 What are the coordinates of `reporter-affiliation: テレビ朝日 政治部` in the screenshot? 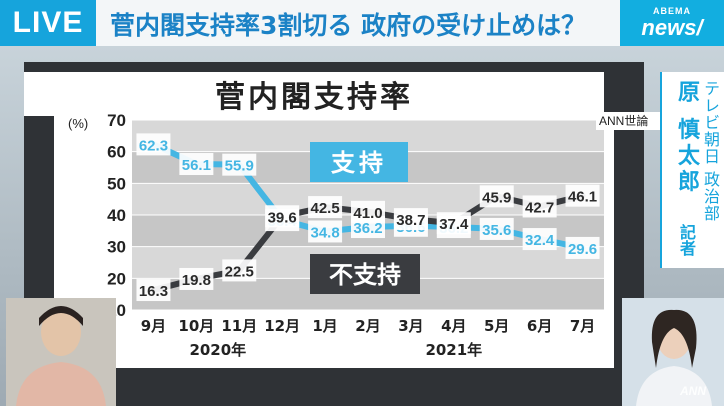 It's located at (710, 151).